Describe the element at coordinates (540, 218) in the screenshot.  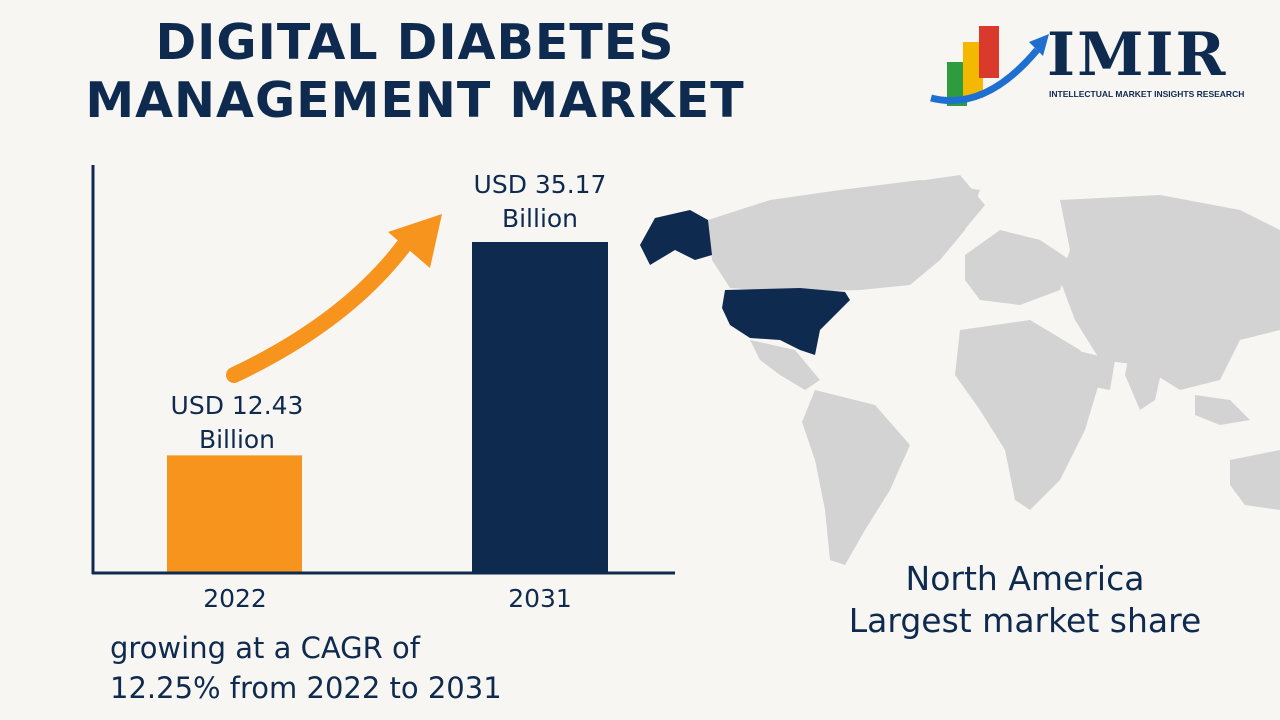
I see `bar-value-label-2031-line-2: Billion` at that location.